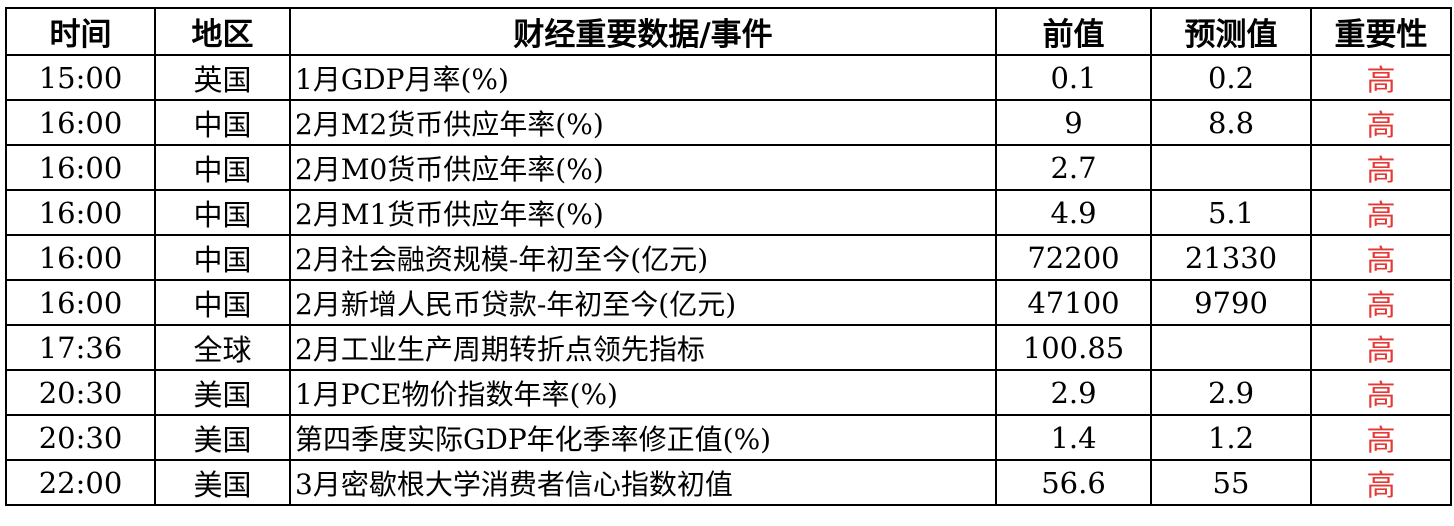 The height and width of the screenshot is (526, 1454). I want to click on table-row: 16:00 中国 2月M2货币供应年率(%) 9 8.8 高, so click(728, 122).